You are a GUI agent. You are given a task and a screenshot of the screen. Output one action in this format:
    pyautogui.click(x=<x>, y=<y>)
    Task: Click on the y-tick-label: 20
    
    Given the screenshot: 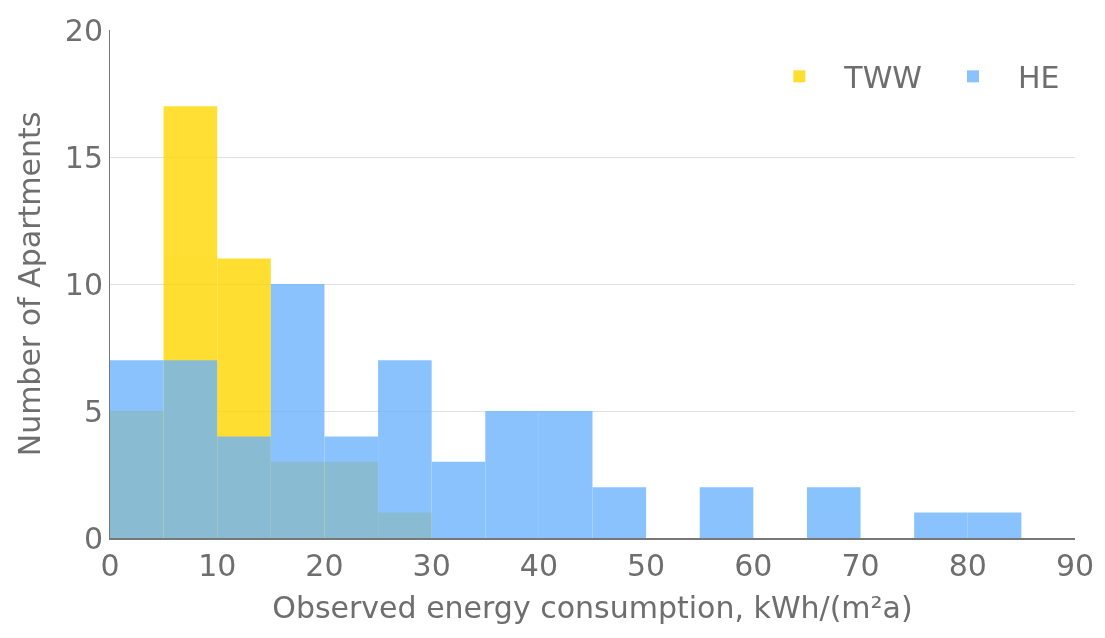 What is the action you would take?
    pyautogui.click(x=83, y=30)
    